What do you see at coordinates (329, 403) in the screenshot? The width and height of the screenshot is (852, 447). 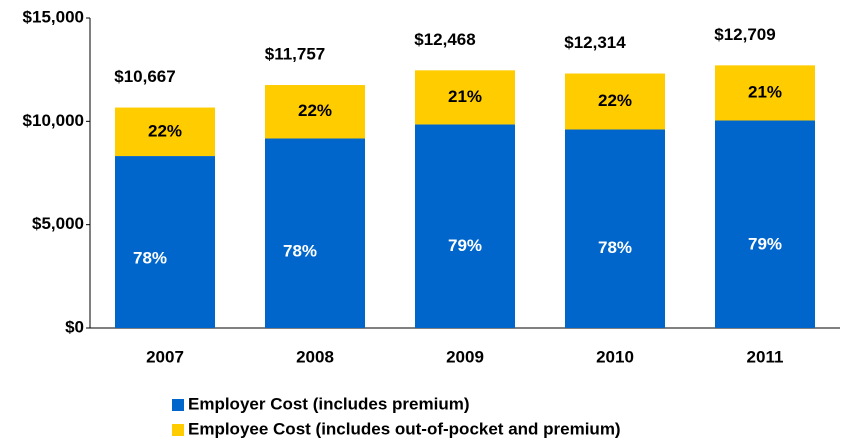 I see `legend-label: Employer Cost (includes premium)` at bounding box center [329, 403].